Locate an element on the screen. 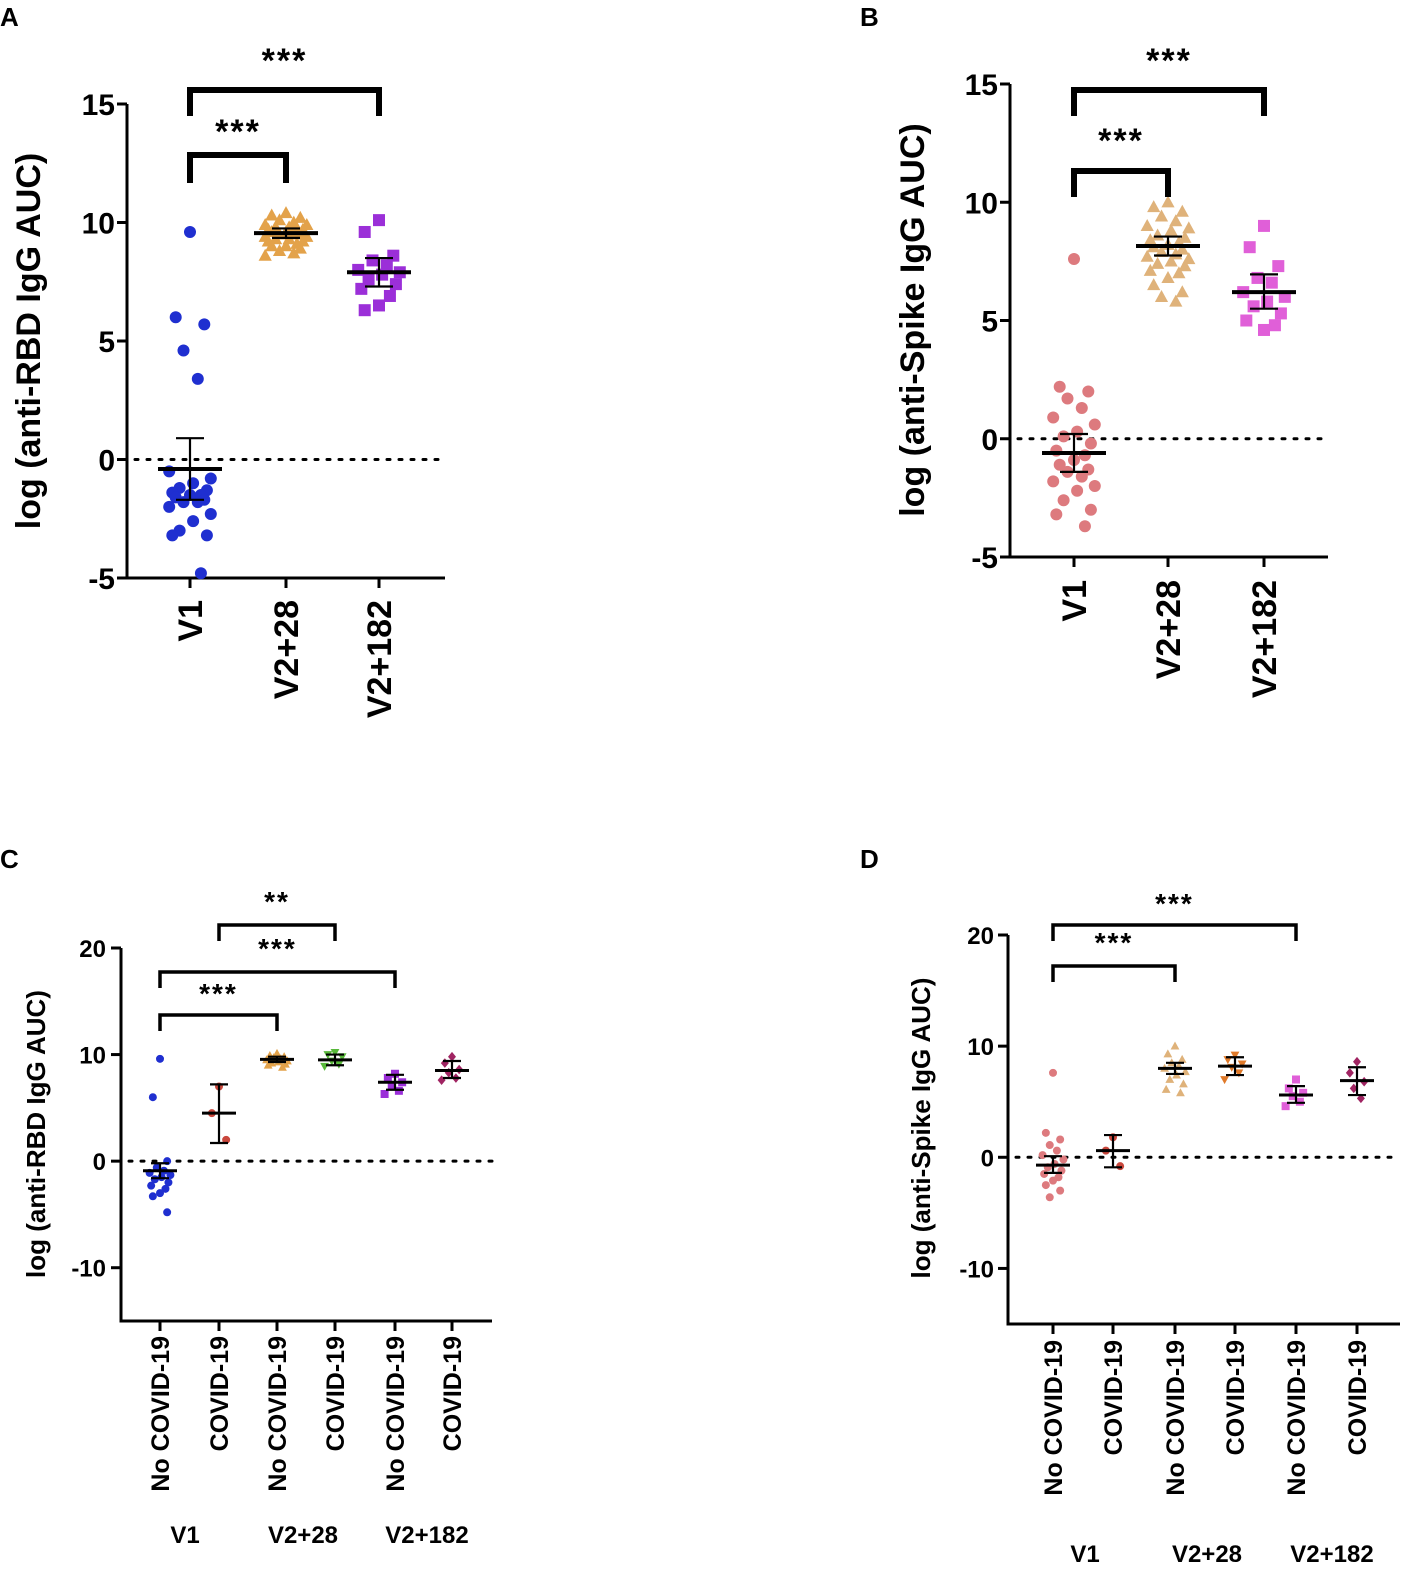  panel-letter: D is located at coordinates (869, 859).